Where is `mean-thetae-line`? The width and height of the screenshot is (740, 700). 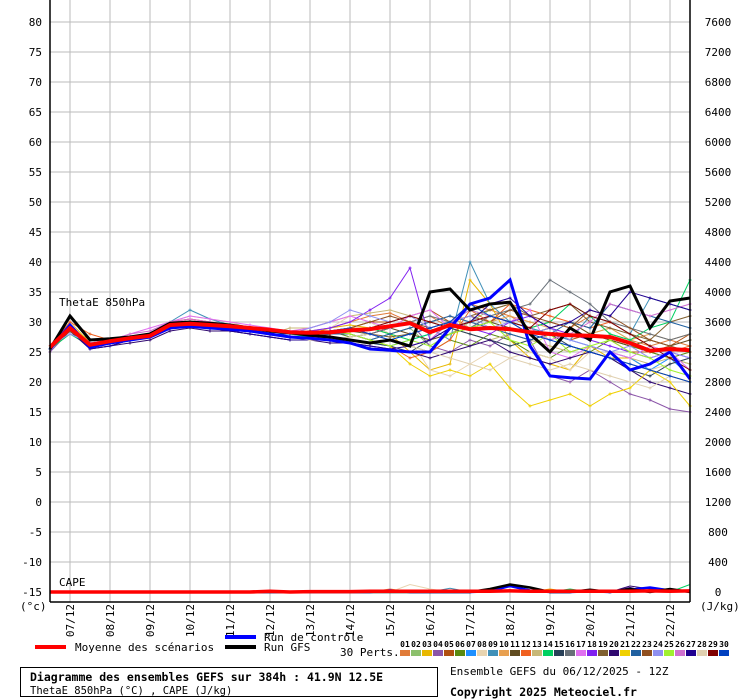 mean-thetae-line is located at coordinates (369, 337).